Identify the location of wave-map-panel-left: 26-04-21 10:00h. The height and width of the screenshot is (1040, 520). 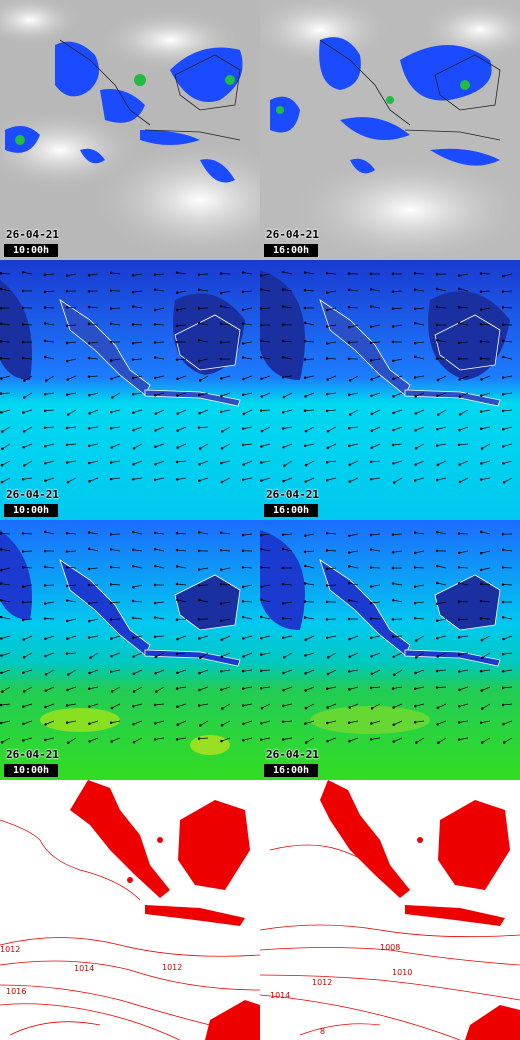
(130, 650).